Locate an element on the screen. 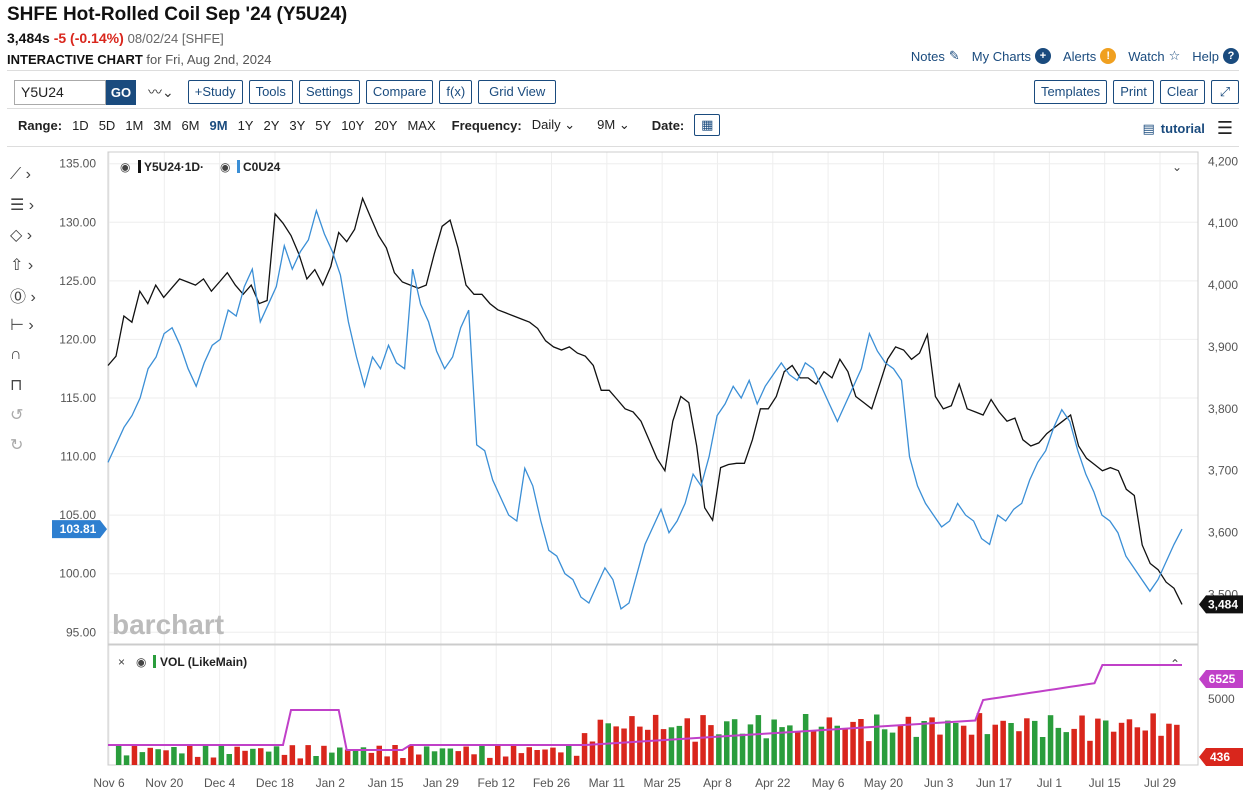 This screenshot has width=1245, height=797. grid-view-button: Grid View is located at coordinates (517, 92).